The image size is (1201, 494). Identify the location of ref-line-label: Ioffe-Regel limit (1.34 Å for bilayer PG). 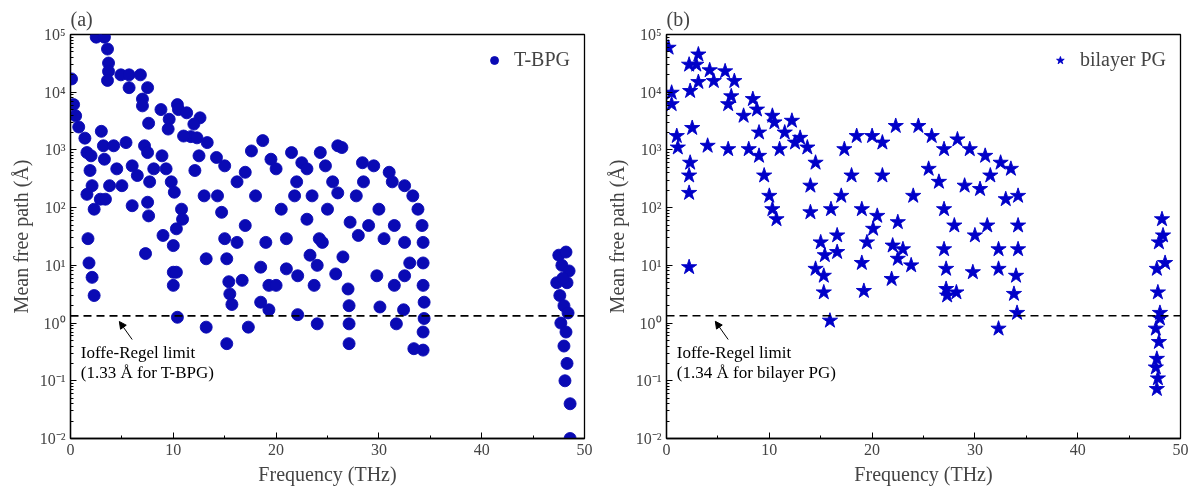
(756, 362).